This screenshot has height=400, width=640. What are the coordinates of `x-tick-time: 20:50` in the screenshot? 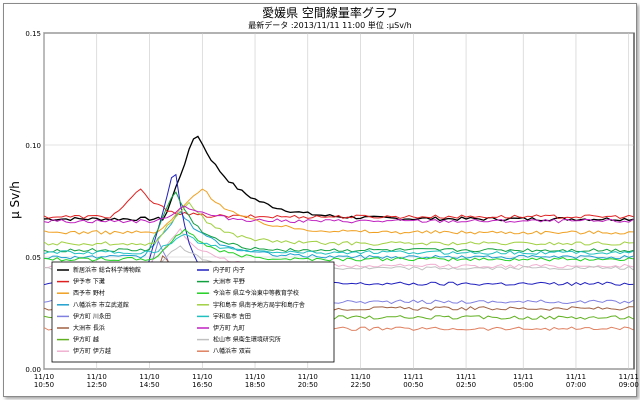 It's located at (308, 385).